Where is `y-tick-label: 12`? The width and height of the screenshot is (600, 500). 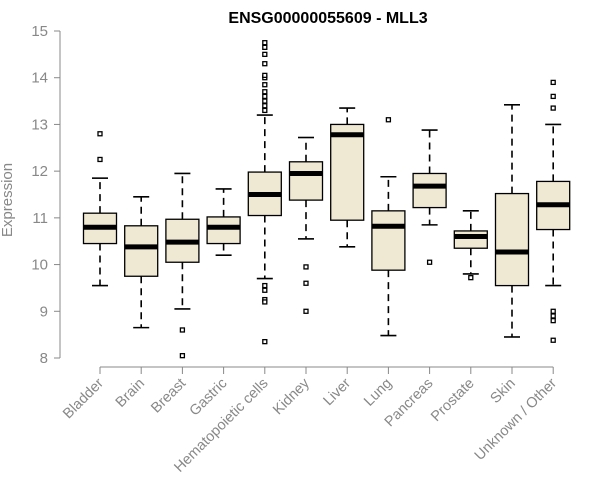
y-tick-label: 12 is located at coordinates (39, 171).